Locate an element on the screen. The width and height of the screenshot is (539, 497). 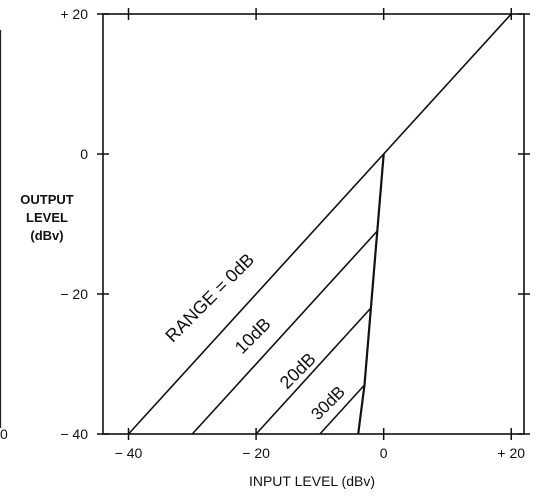
y-tick-label-2: − 20 is located at coordinates (74, 294).